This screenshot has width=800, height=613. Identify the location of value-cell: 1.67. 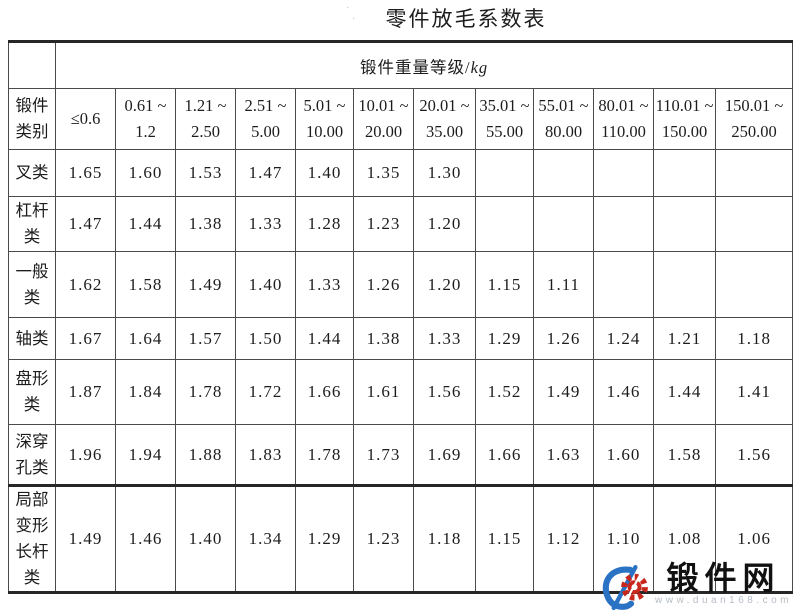
(85, 338).